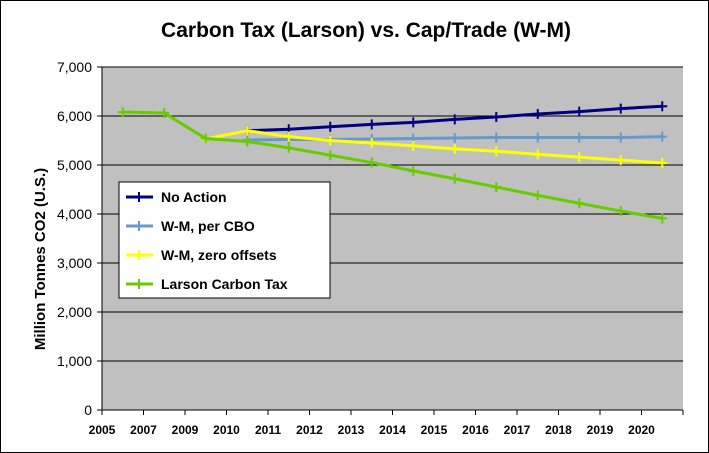  I want to click on x-tick-label: 2018, so click(558, 430).